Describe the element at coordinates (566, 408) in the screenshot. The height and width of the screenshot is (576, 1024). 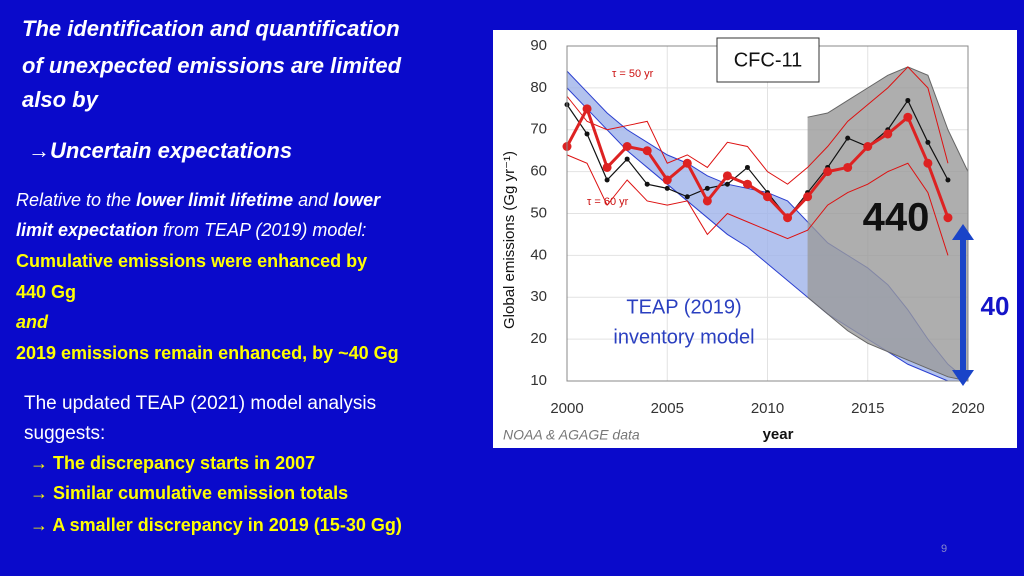
I see `x-tick-label: 2000` at that location.